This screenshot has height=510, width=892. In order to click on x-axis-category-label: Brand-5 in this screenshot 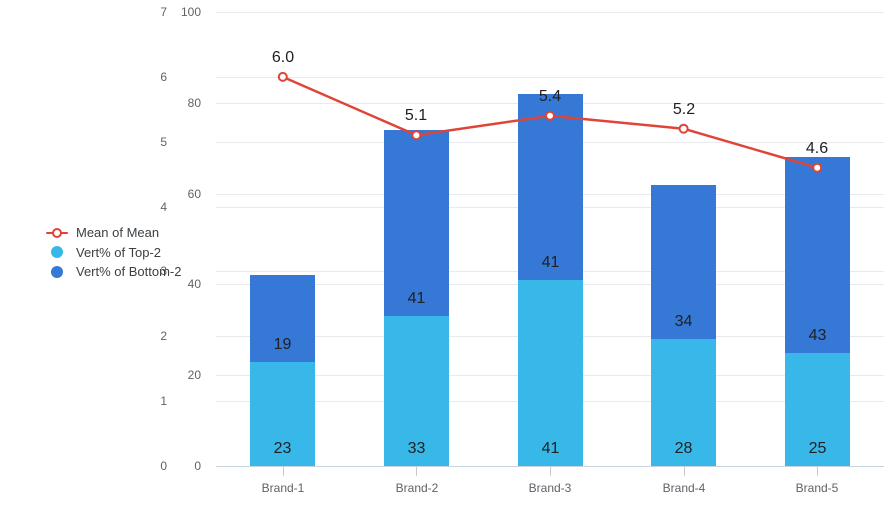, I will do `click(817, 488)`.